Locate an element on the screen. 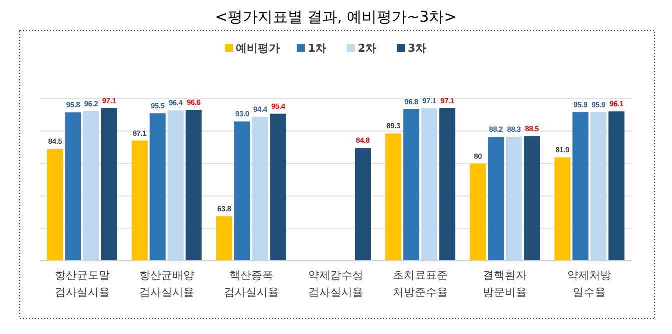  x-tick-label: 약제감수성 검사실시율 is located at coordinates (336, 284).